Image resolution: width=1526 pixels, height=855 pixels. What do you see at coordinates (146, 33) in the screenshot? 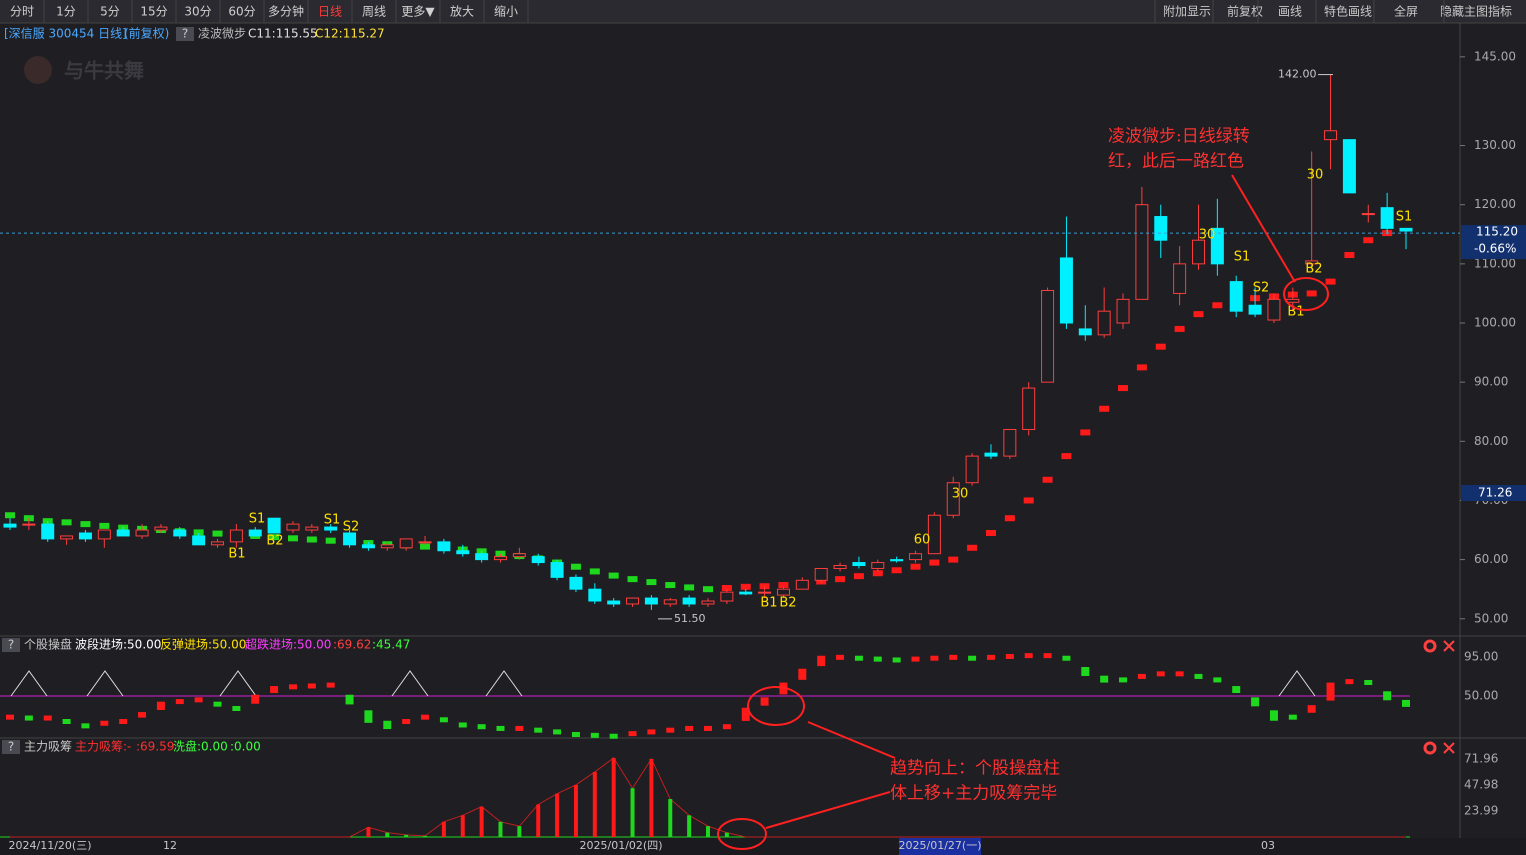
I see `adjust-label: (前复权)` at bounding box center [146, 33].